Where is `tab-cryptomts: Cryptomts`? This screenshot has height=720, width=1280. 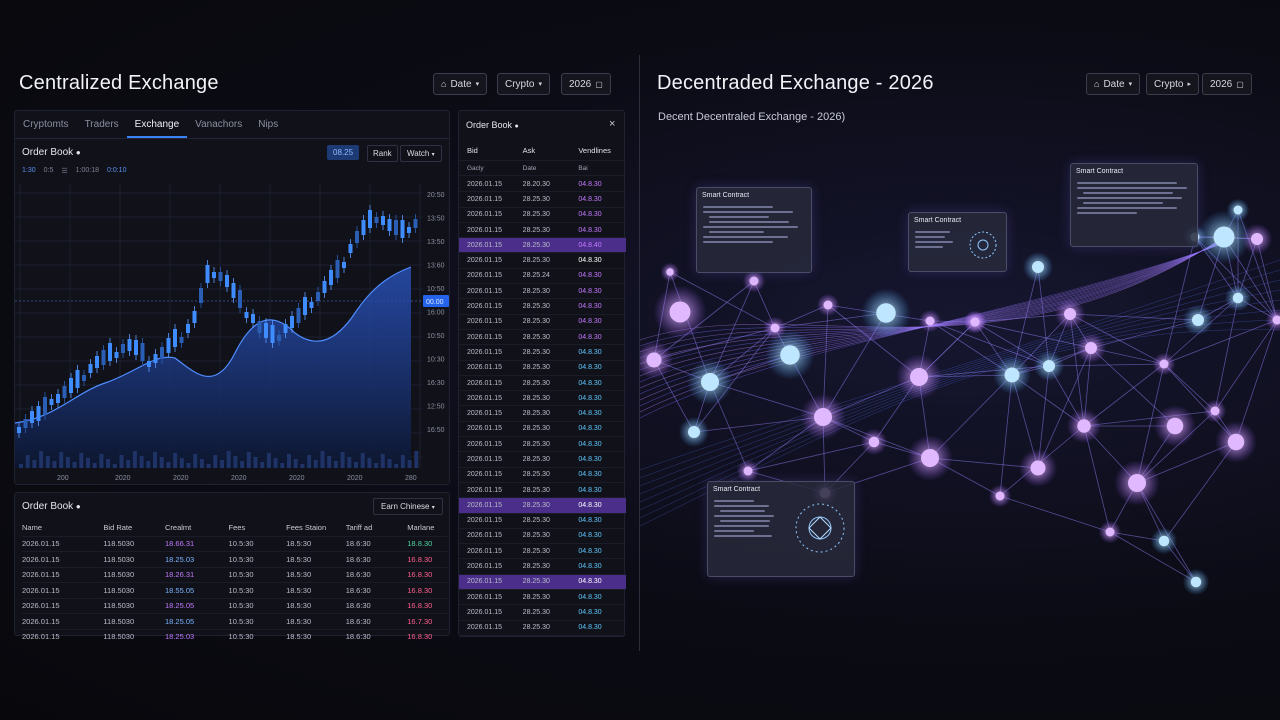
tab-cryptomts: Cryptomts is located at coordinates (46, 124).